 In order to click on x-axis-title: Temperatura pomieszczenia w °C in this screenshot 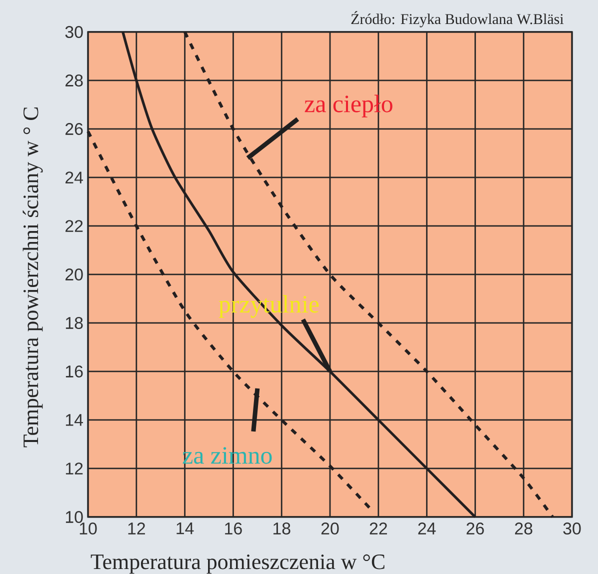, I will do `click(237, 564)`.